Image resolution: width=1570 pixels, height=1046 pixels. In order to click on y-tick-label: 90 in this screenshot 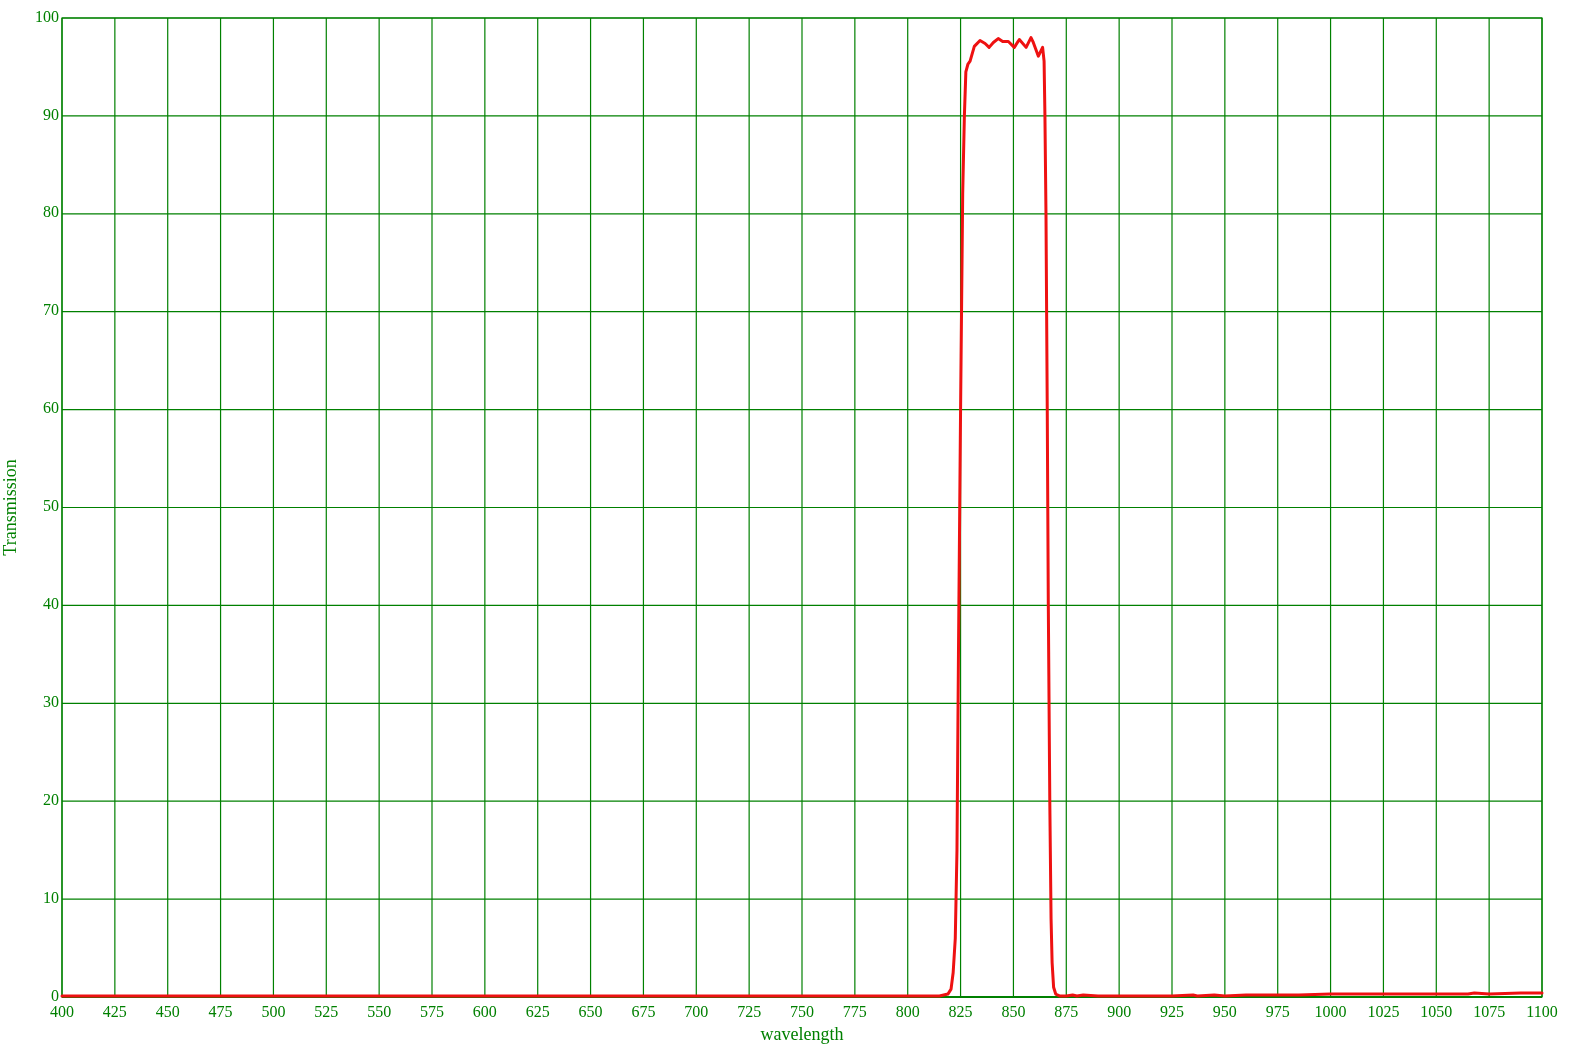, I will do `click(51, 114)`.